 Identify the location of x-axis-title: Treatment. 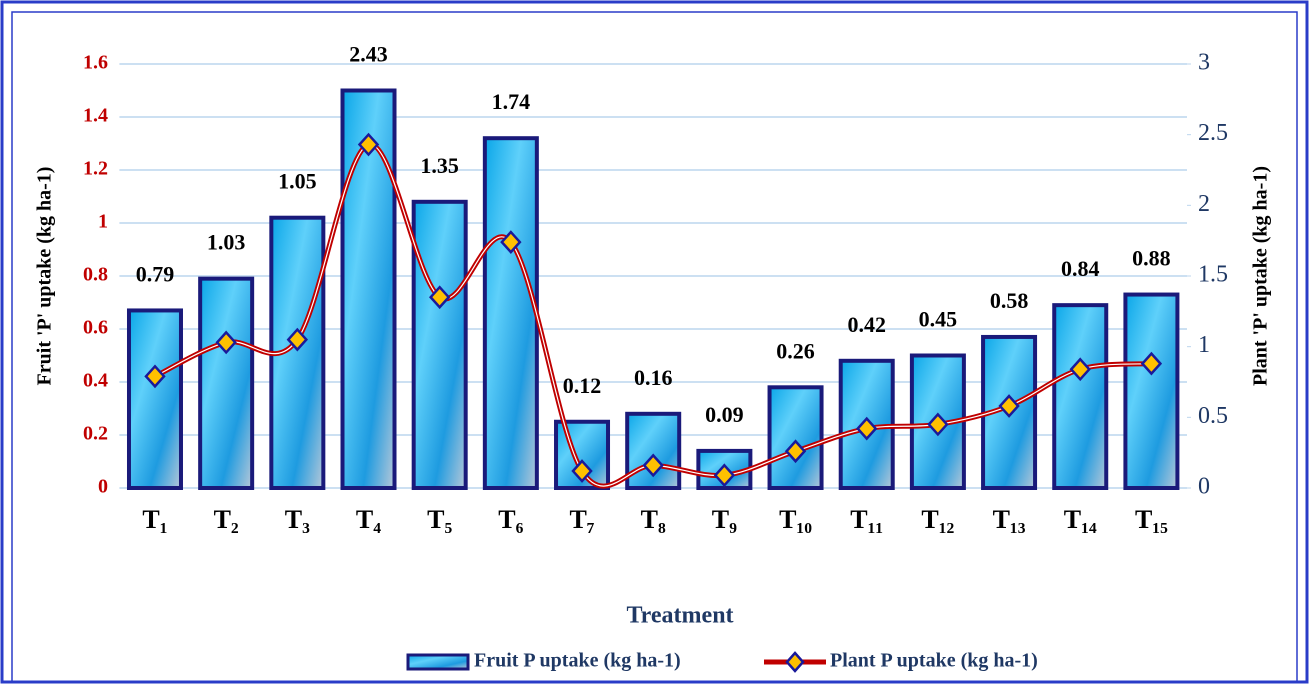
(679, 616).